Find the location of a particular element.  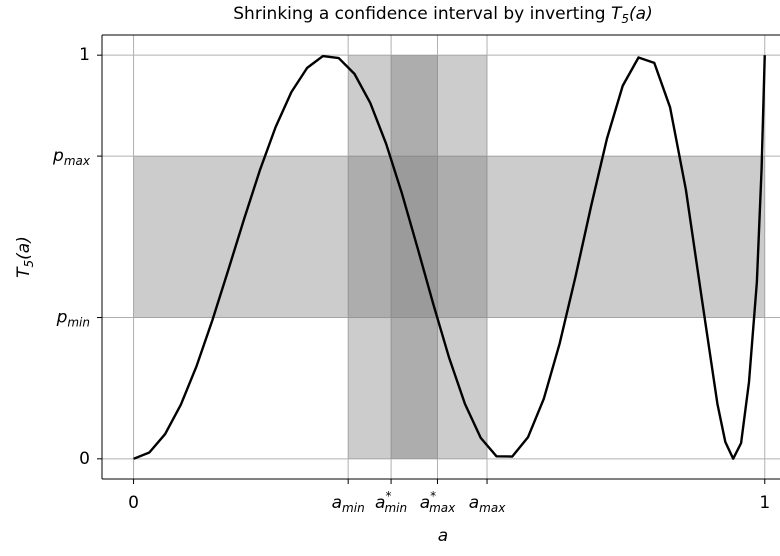

x-axis-label: a is located at coordinates (443, 536).